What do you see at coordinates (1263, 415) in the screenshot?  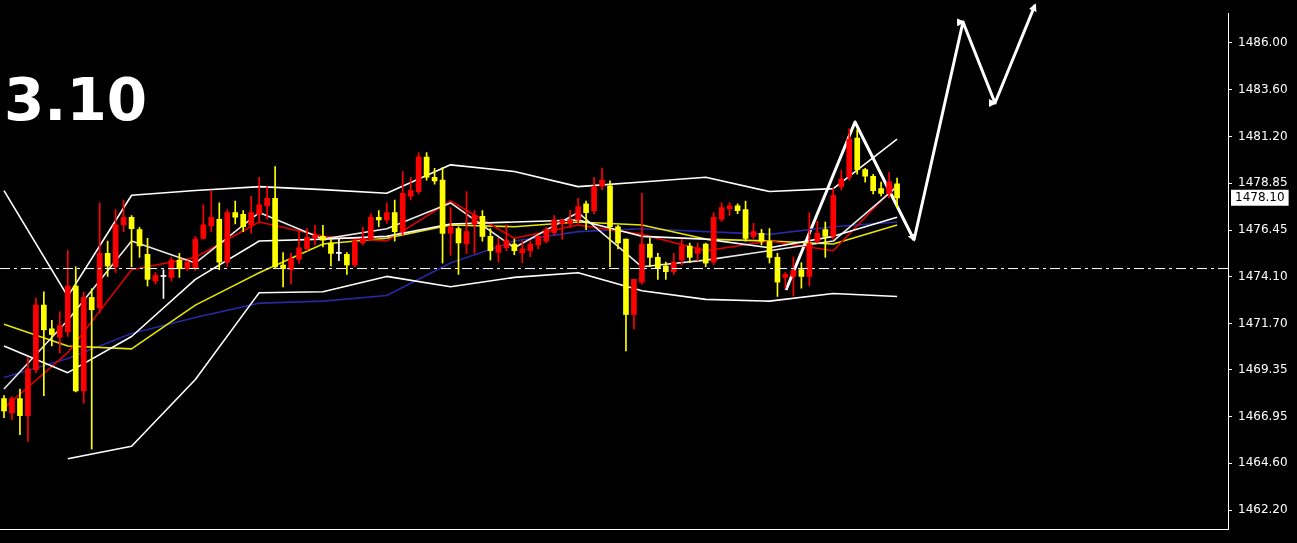 I see `y-tick-label: 1466.95` at bounding box center [1263, 415].